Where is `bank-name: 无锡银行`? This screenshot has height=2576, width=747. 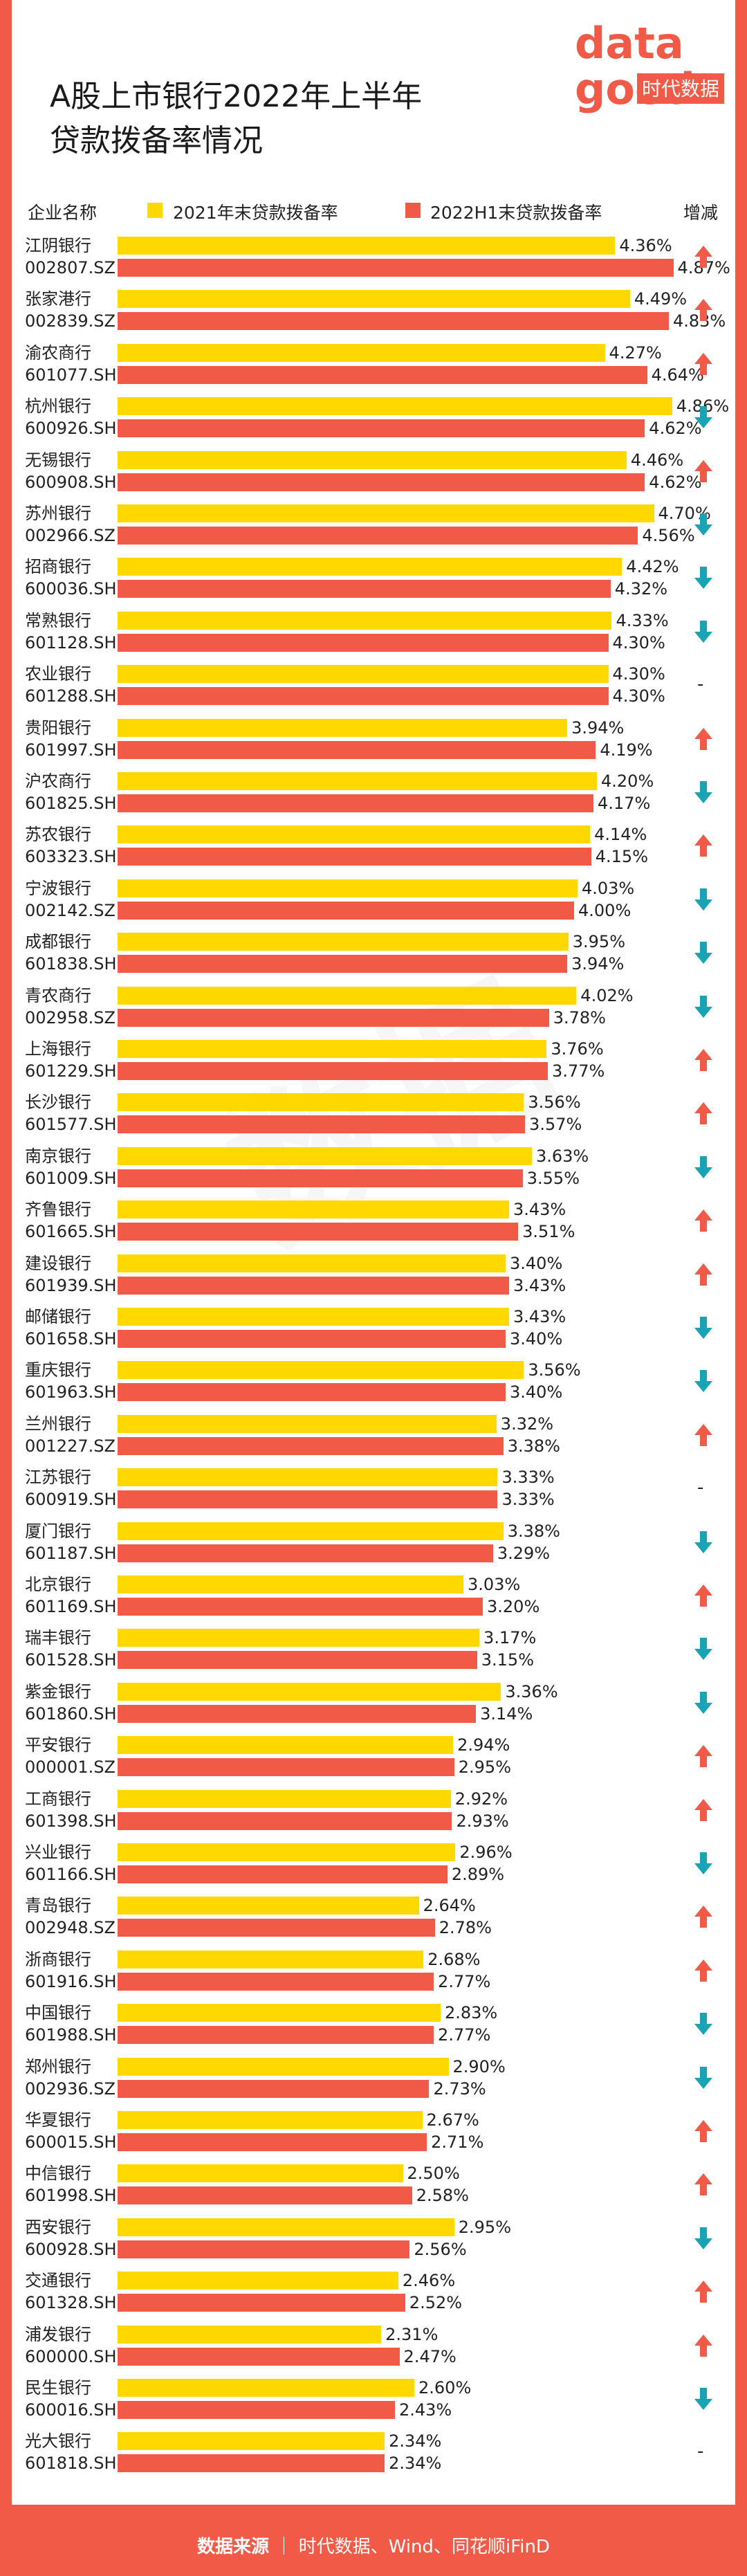 bank-name: 无锡银行 is located at coordinates (58, 460).